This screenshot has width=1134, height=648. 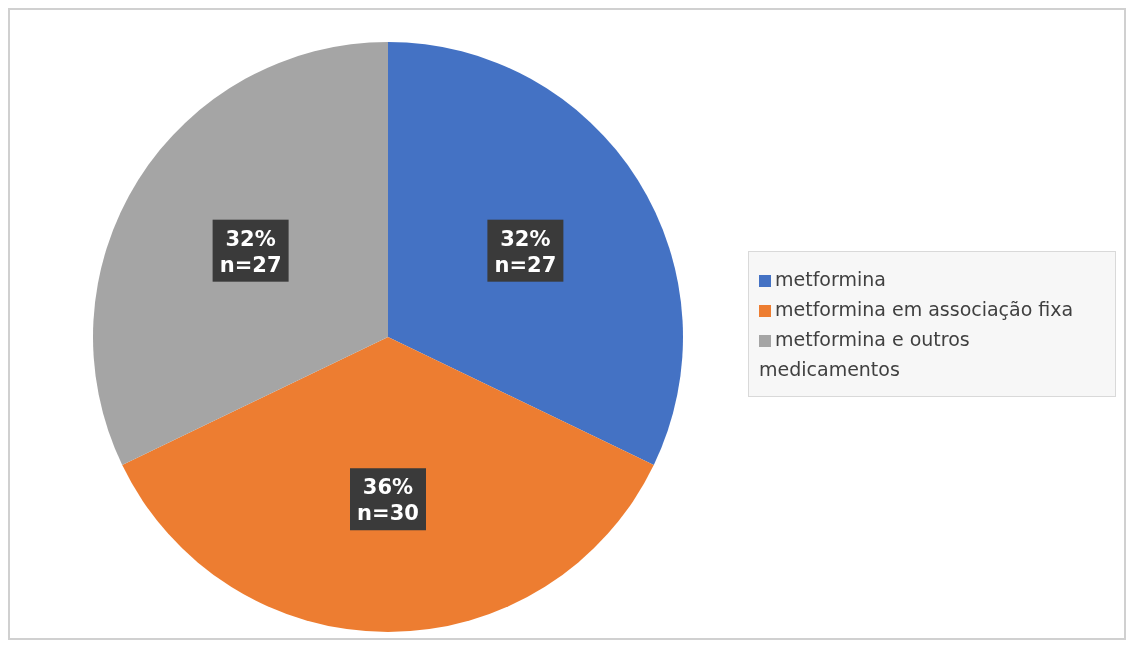 What do you see at coordinates (830, 279) in the screenshot?
I see `legend-label: metformina` at bounding box center [830, 279].